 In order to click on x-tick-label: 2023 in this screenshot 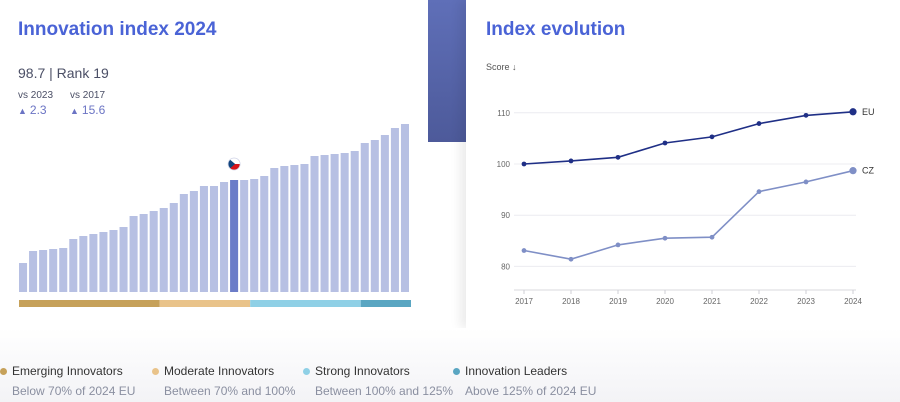, I will do `click(806, 301)`.